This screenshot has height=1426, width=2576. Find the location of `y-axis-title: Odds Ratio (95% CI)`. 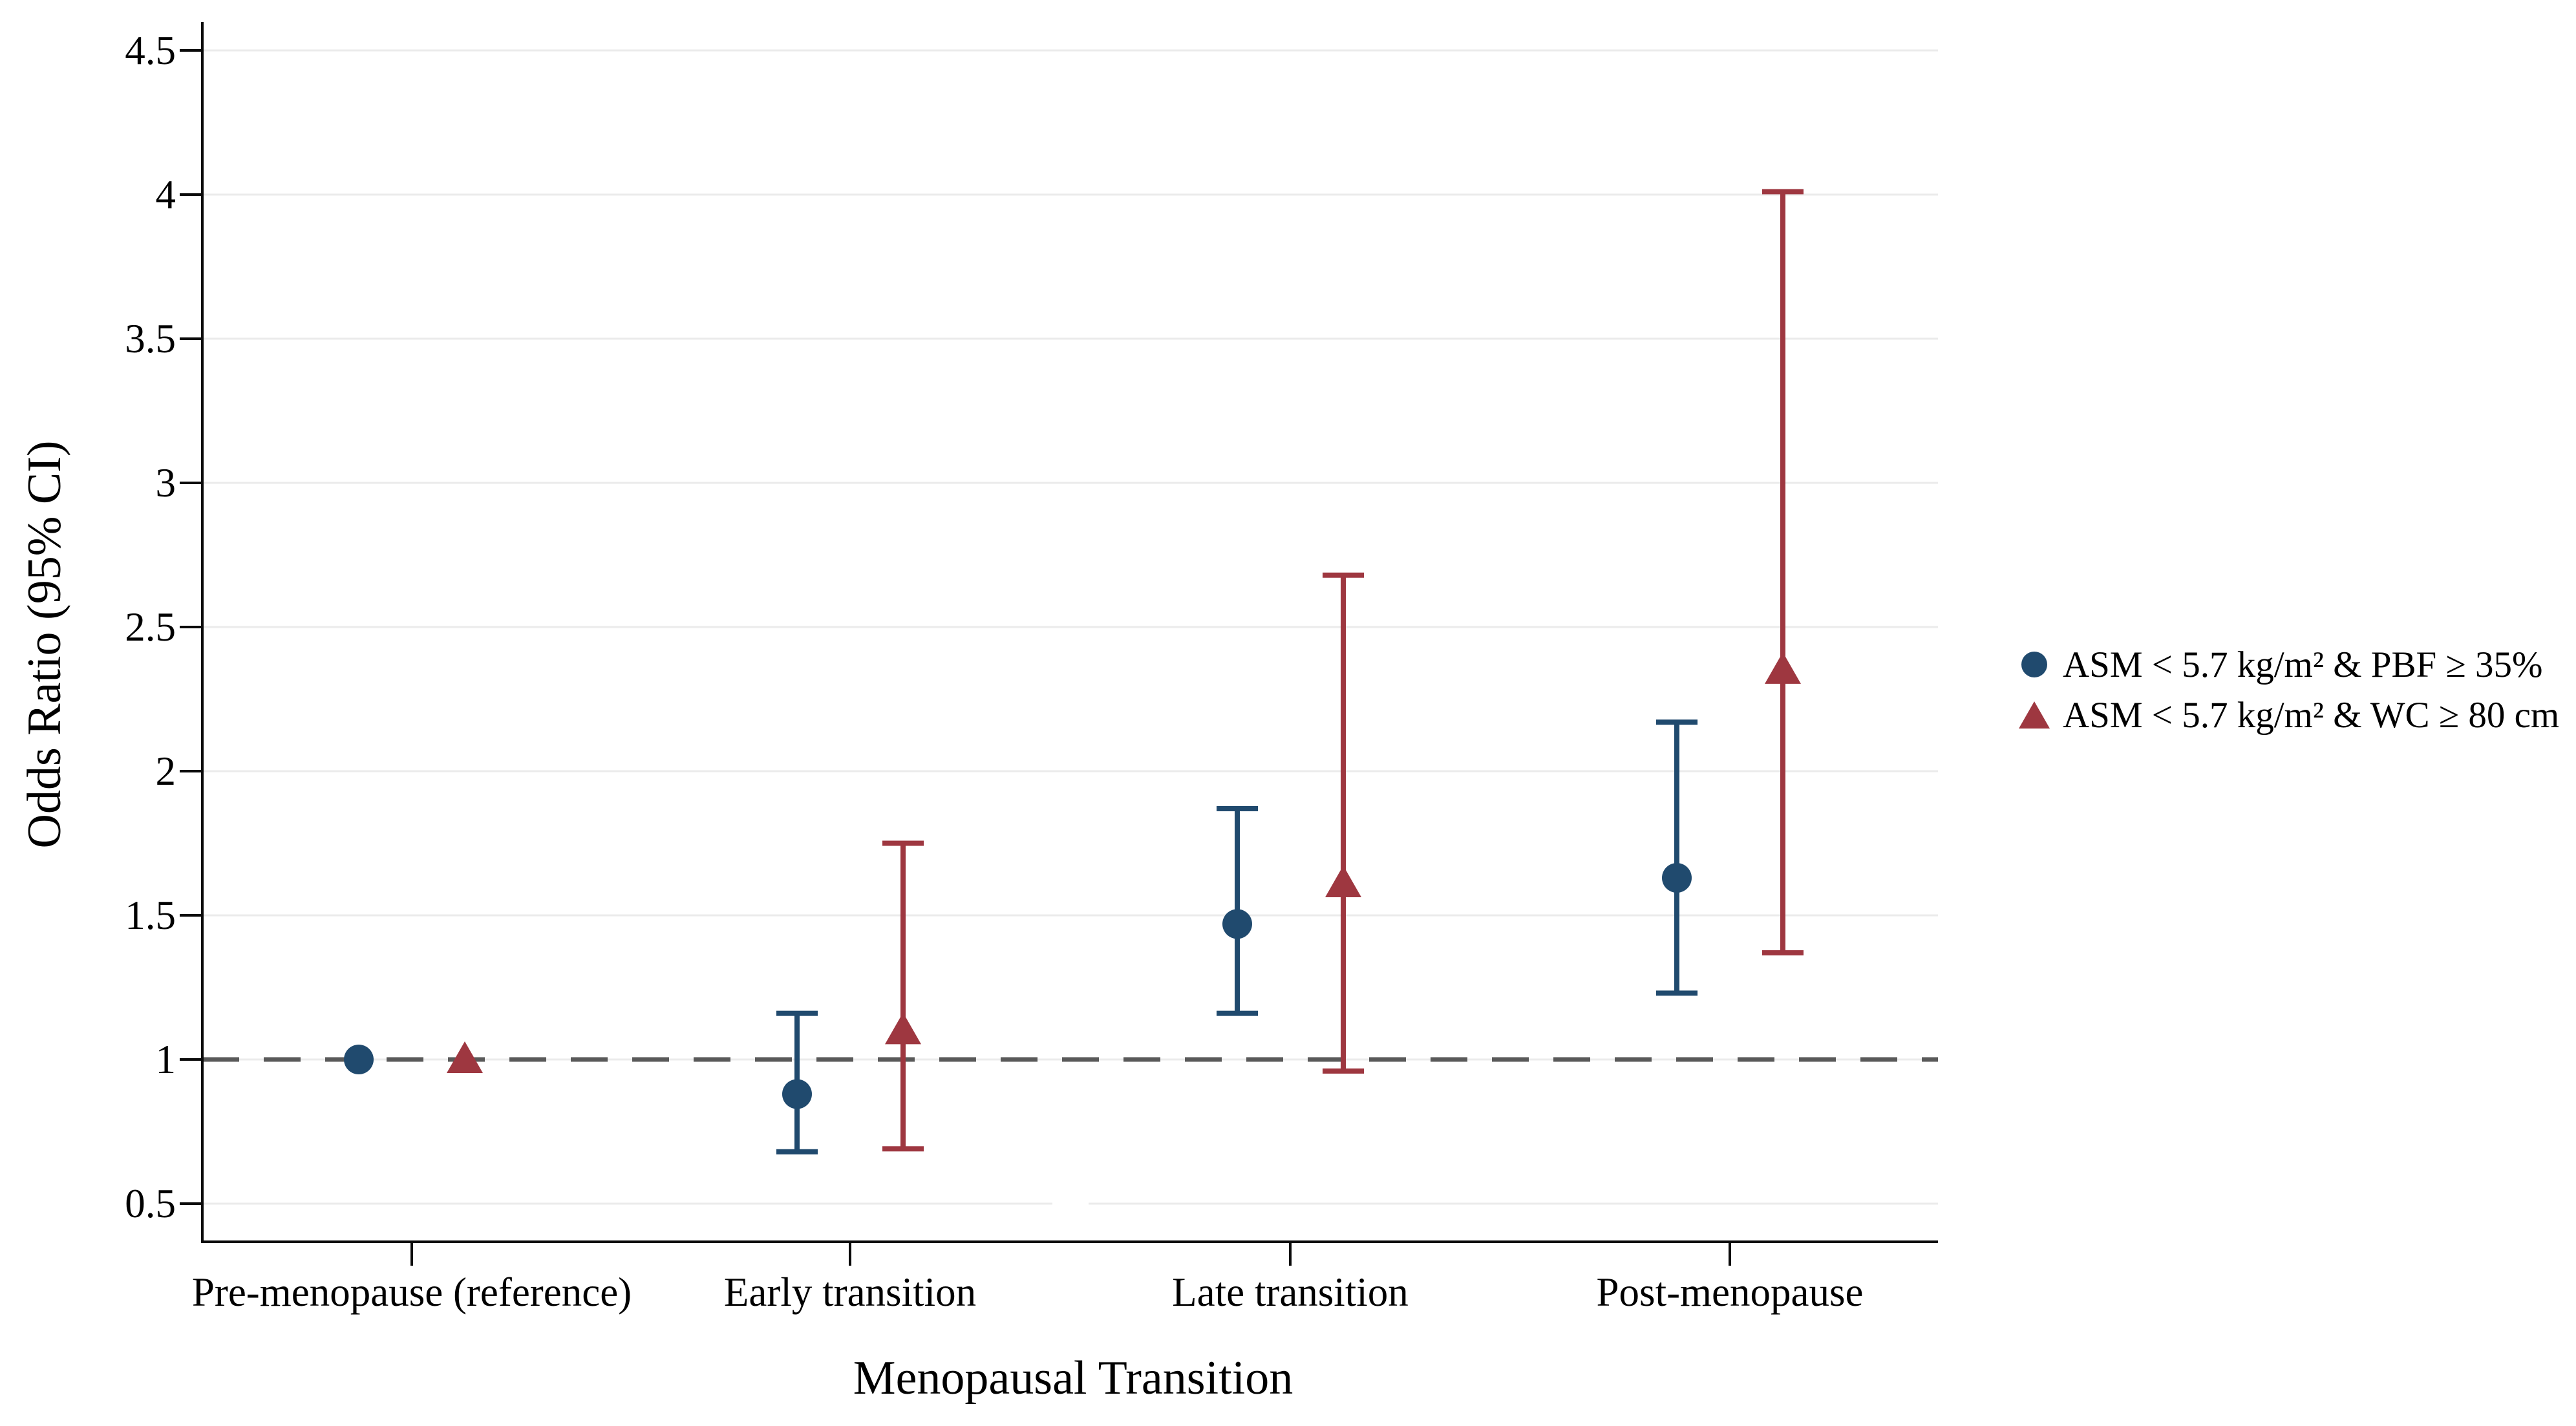

y-axis-title: Odds Ratio (95% CI) is located at coordinates (44, 644).